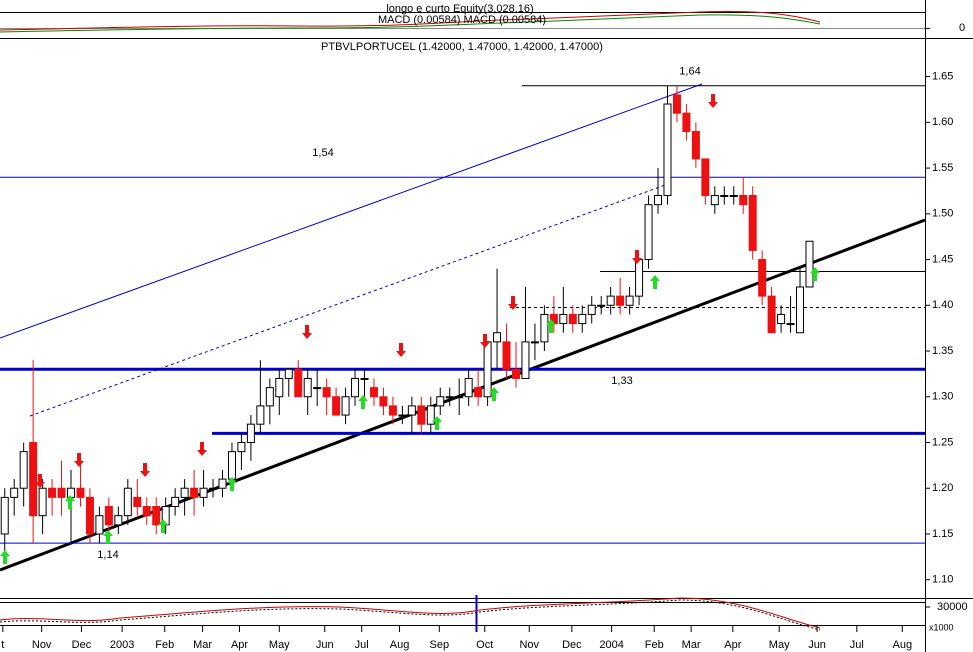  What do you see at coordinates (239, 645) in the screenshot?
I see `x-tick-label: Apr` at bounding box center [239, 645].